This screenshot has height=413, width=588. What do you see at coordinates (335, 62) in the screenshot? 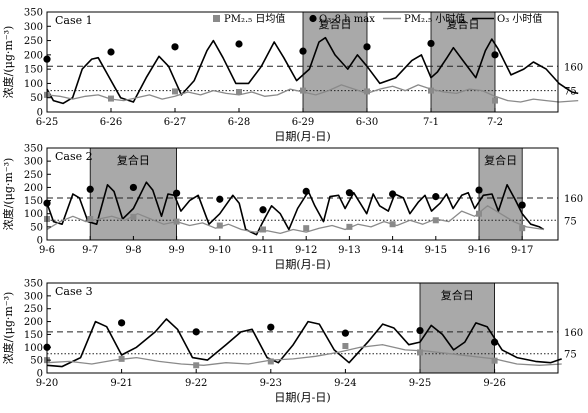
I see `complex-day-band` at bounding box center [335, 62].